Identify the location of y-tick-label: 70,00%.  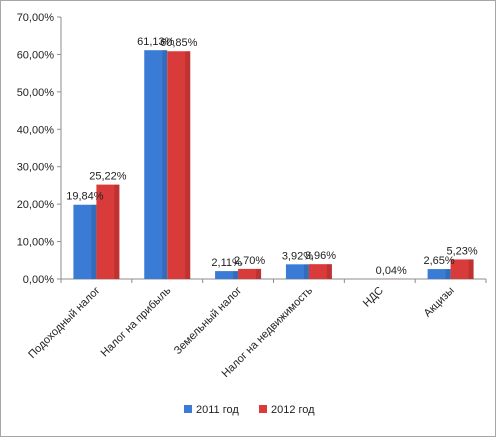
(36, 18).